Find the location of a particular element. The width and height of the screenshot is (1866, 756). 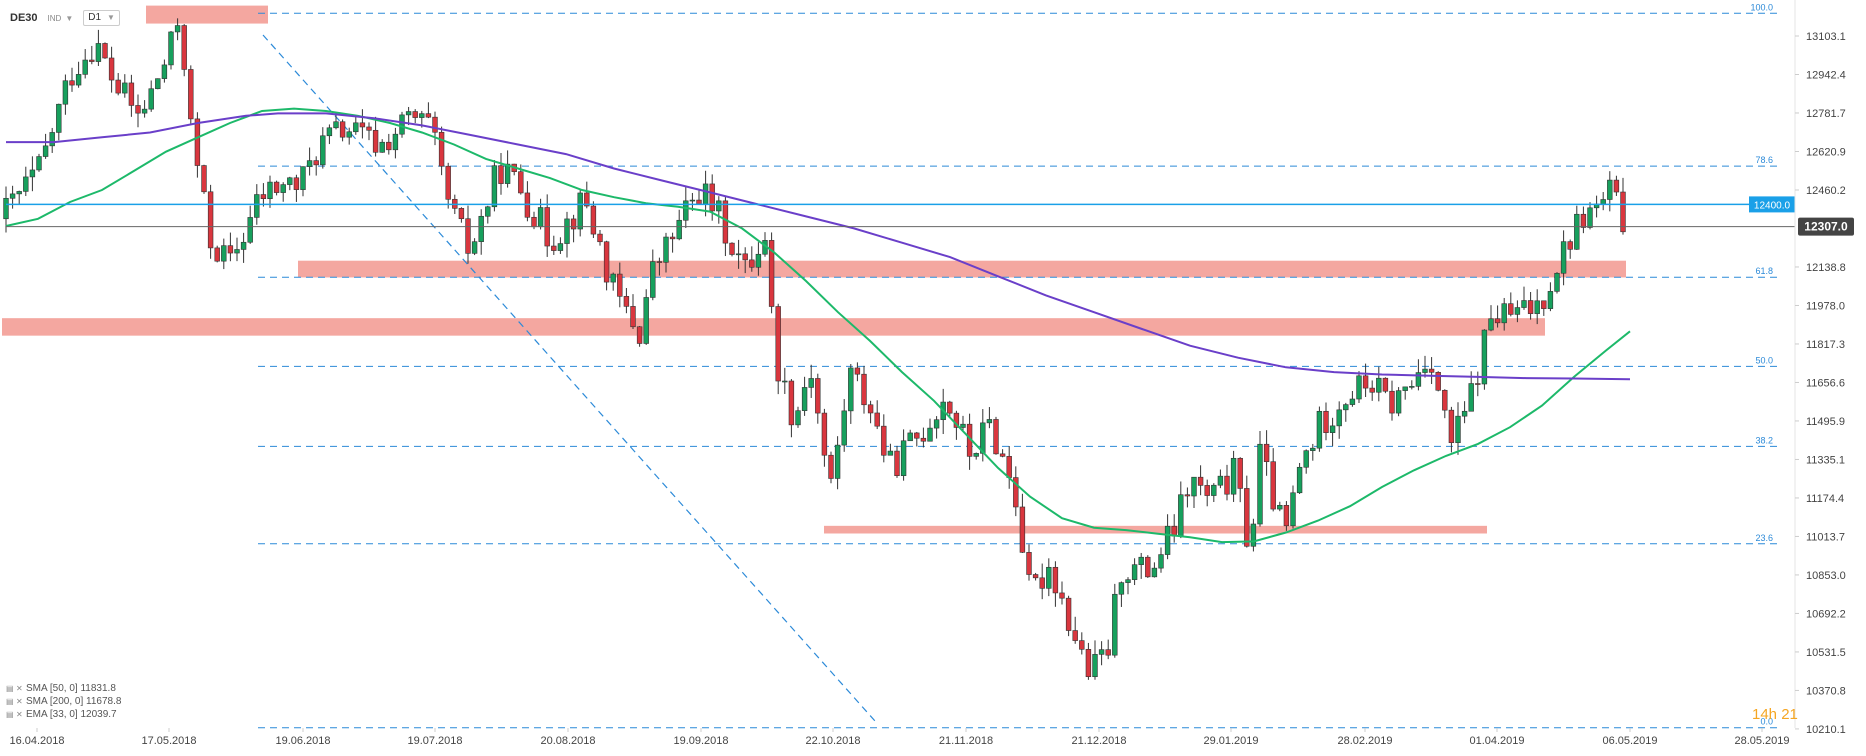

y-tick-label: 11174.4 is located at coordinates (1825, 499).